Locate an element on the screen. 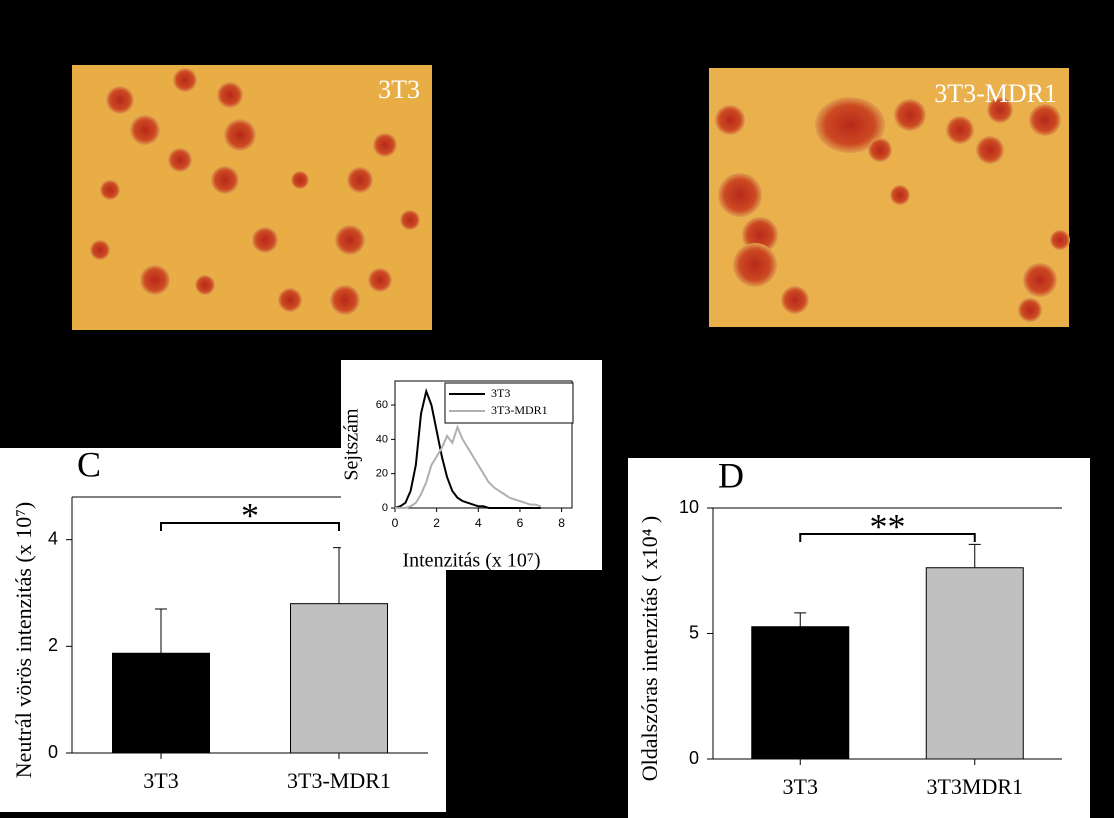  image-label: 3T3 is located at coordinates (399, 89).